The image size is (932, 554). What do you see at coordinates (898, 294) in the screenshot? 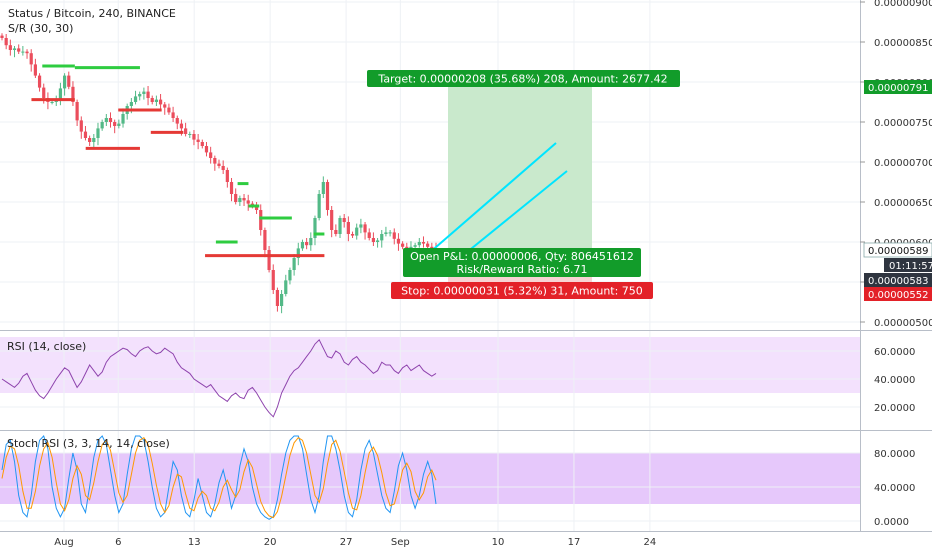
I see `stop-price-badge: 0.00000552` at bounding box center [898, 294].